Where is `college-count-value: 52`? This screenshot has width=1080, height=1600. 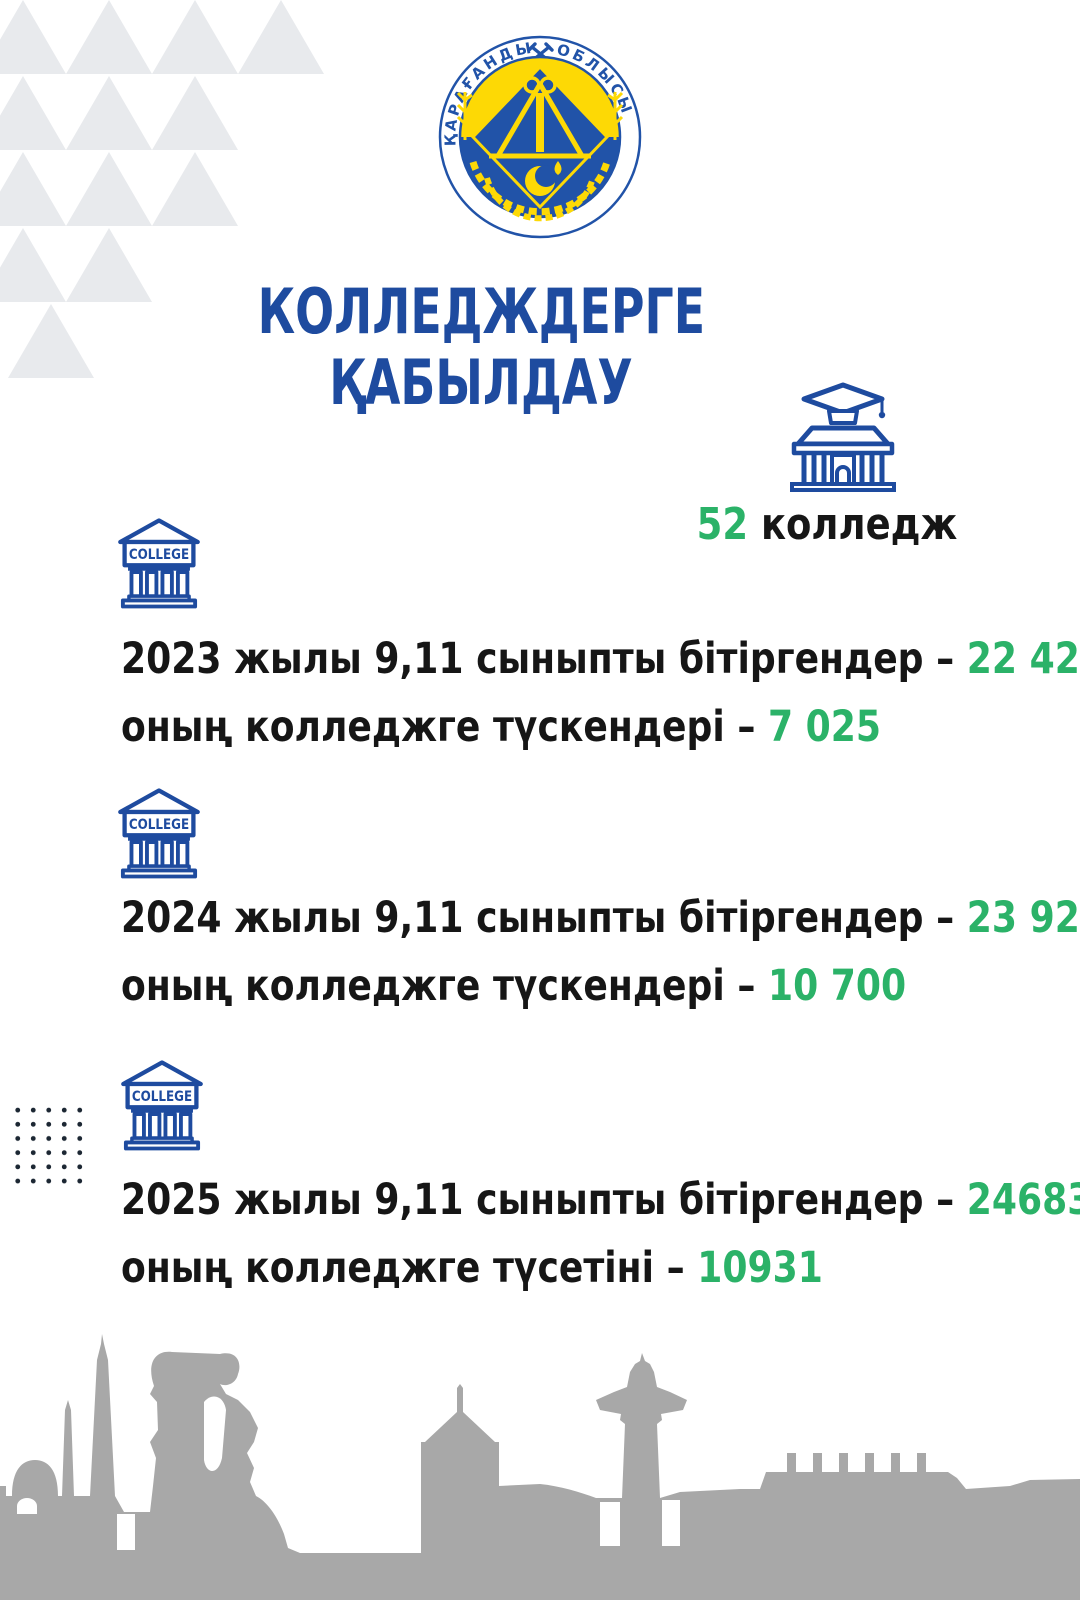
college-count-value: 52 is located at coordinates (722, 524).